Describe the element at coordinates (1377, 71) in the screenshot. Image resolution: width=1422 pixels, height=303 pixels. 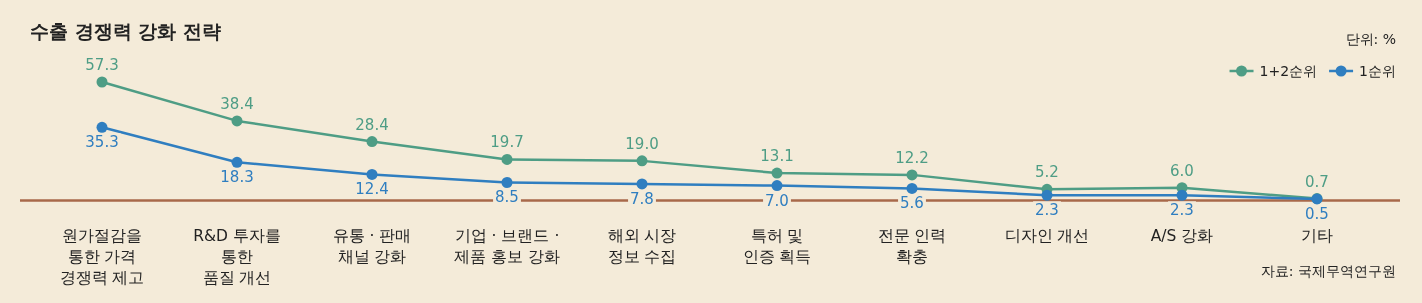
I see `legend-label: 1순위` at that location.